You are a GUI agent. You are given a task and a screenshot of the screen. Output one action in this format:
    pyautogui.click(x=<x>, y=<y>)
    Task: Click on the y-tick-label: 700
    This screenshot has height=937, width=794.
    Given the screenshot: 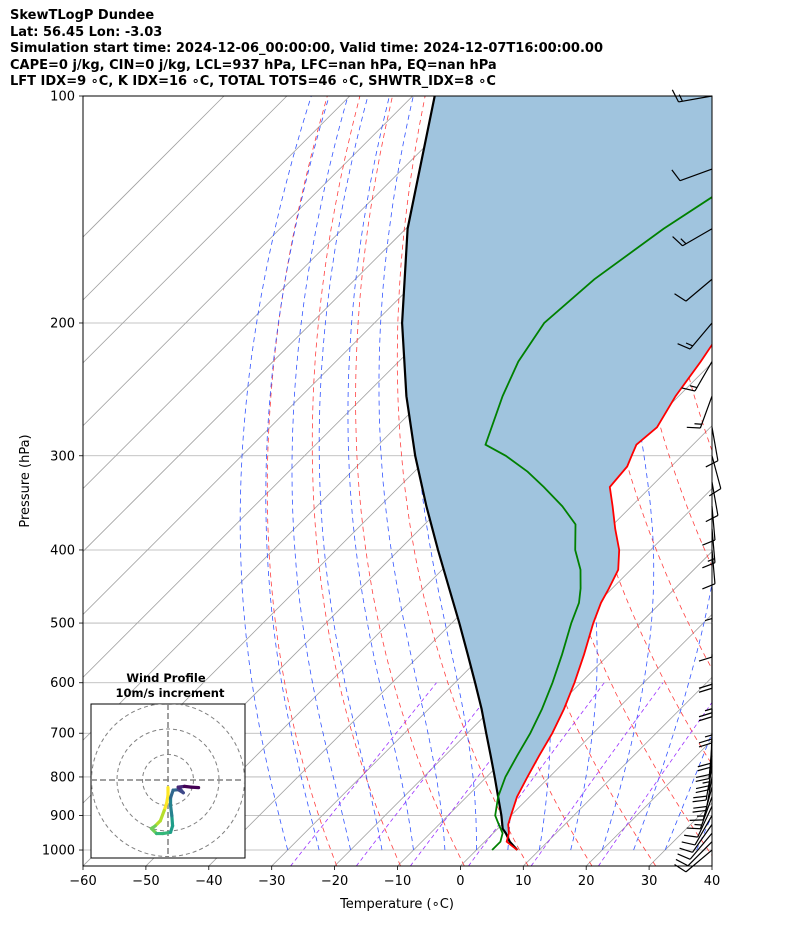 What is the action you would take?
    pyautogui.click(x=62, y=734)
    